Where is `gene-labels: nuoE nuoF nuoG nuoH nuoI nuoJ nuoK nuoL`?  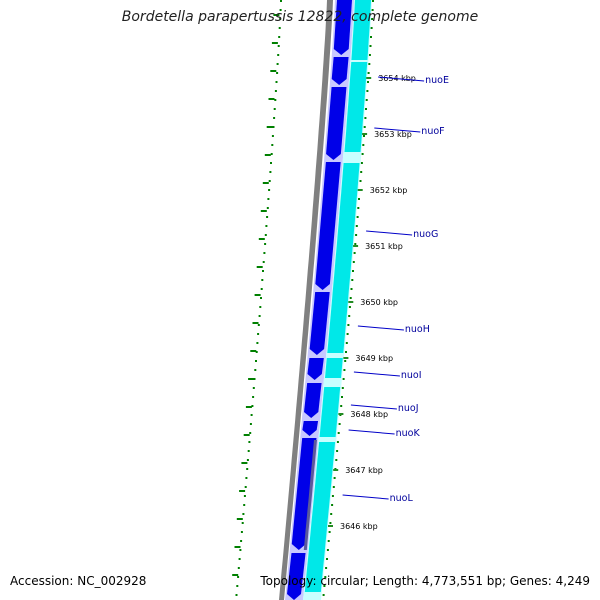
gene-labels: nuoE nuoF nuoG nuoH nuoI nuoJ nuoK nuoL is located at coordinates (395, 289).